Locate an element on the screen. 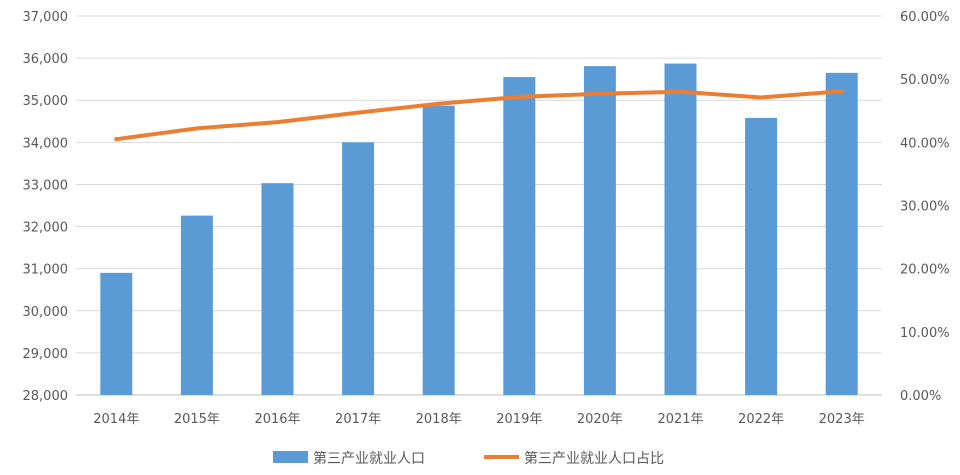 This screenshot has height=475, width=960. legend-label-line: 第三产业就业人口占比 is located at coordinates (594, 458).